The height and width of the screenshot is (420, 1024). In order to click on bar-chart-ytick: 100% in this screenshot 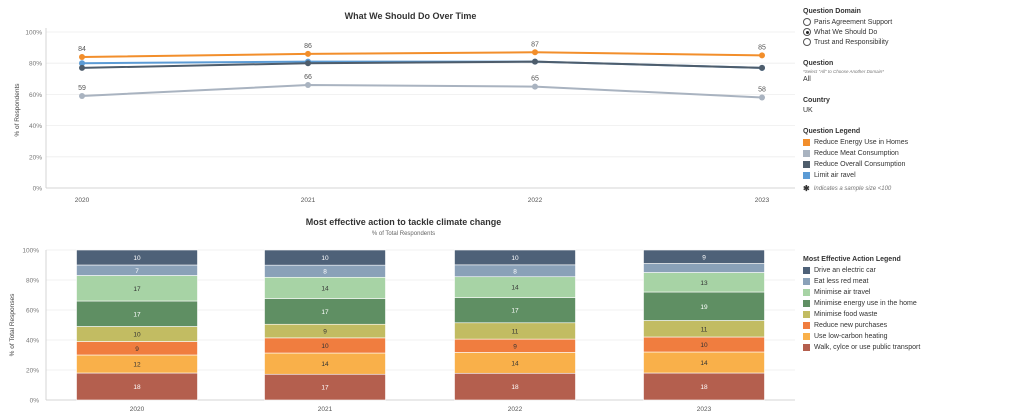, I will do `click(30, 251)`.